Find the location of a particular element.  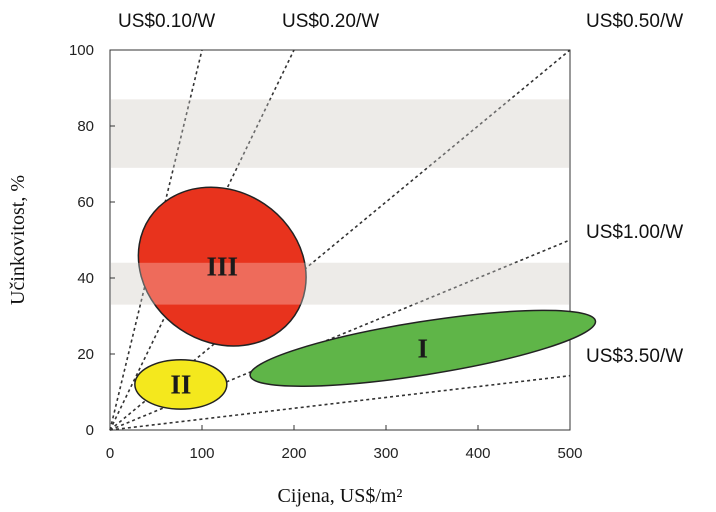

x-tick-label: 300 is located at coordinates (385, 453).